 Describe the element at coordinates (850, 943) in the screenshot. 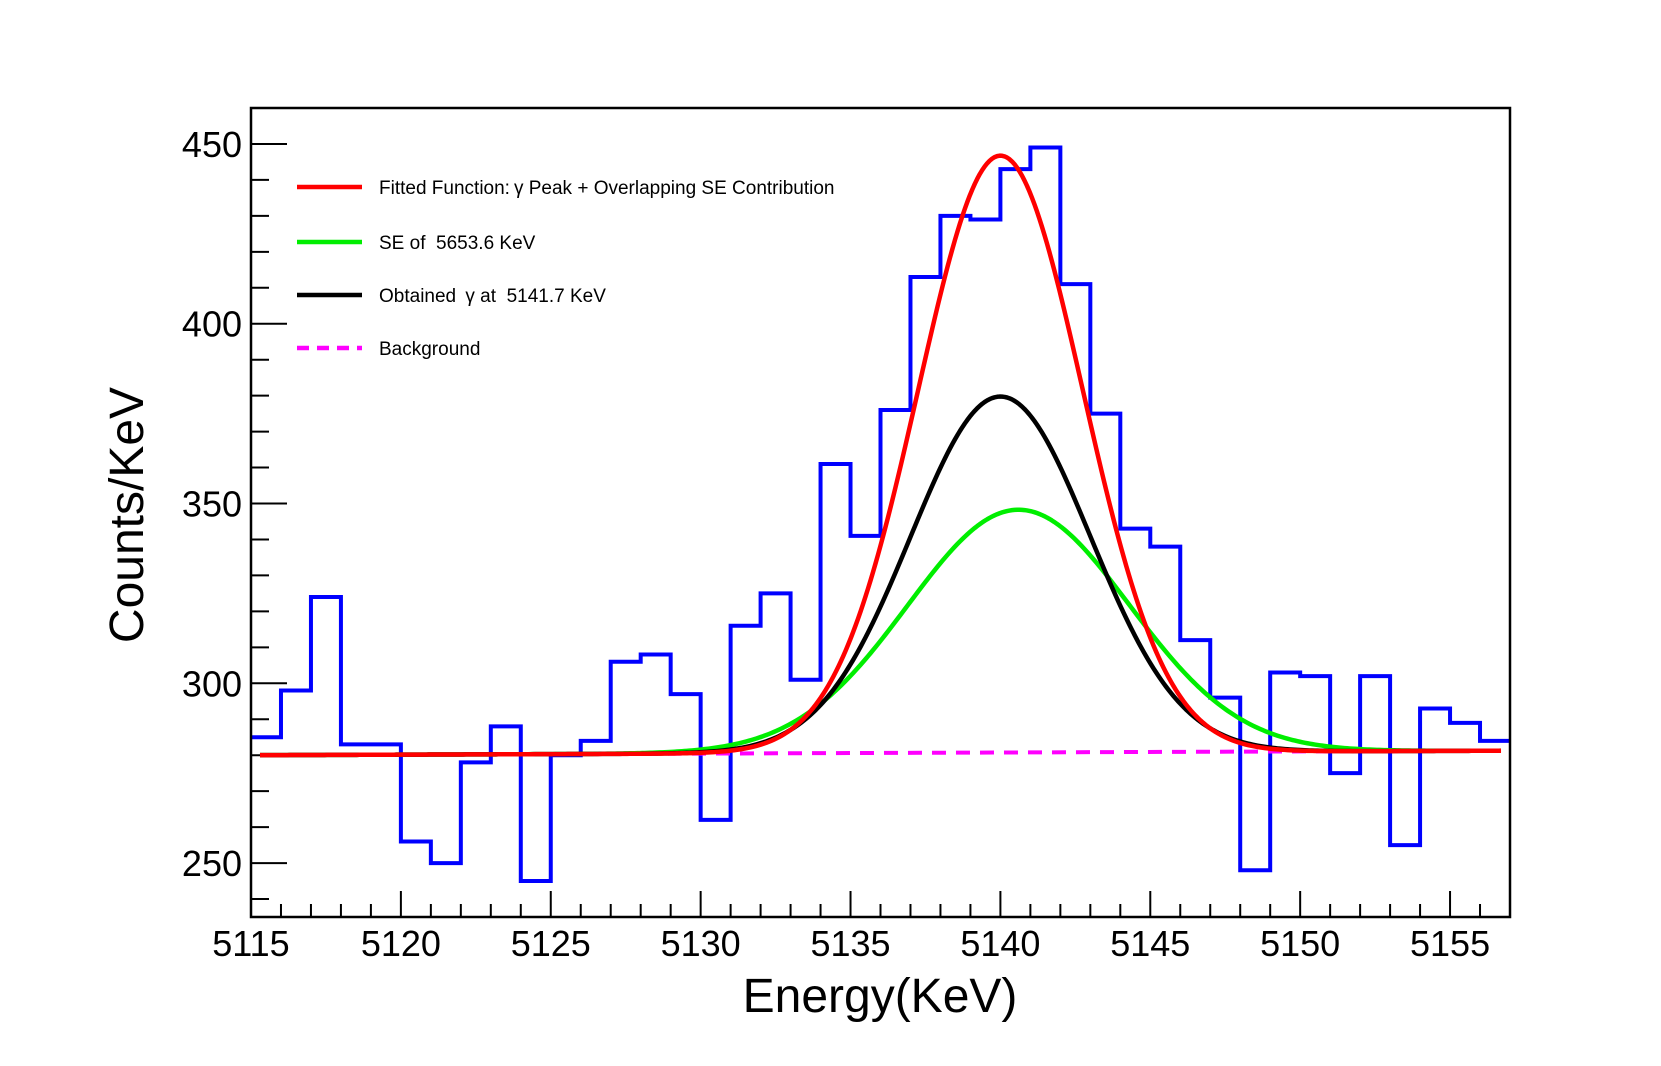

I see `x-tick-label: 5135` at that location.